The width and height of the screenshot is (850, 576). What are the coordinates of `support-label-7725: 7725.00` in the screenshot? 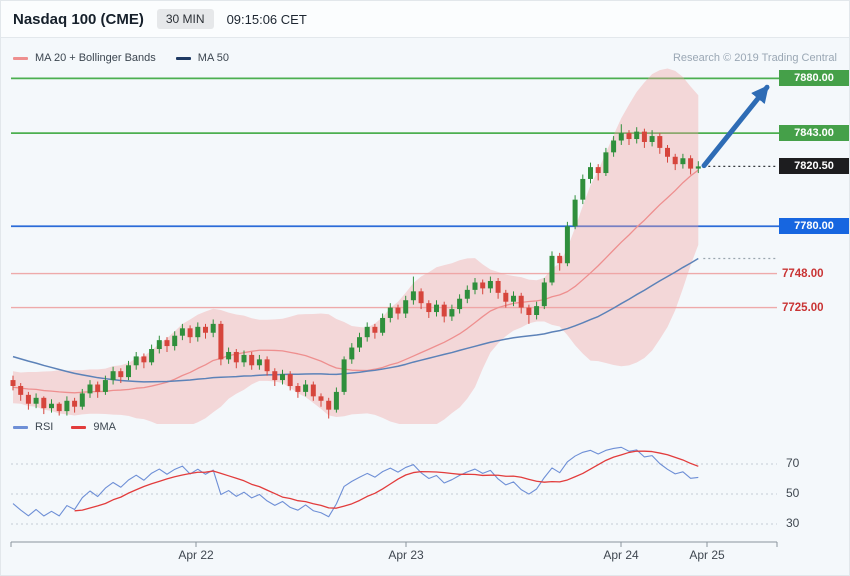 It's located at (803, 307).